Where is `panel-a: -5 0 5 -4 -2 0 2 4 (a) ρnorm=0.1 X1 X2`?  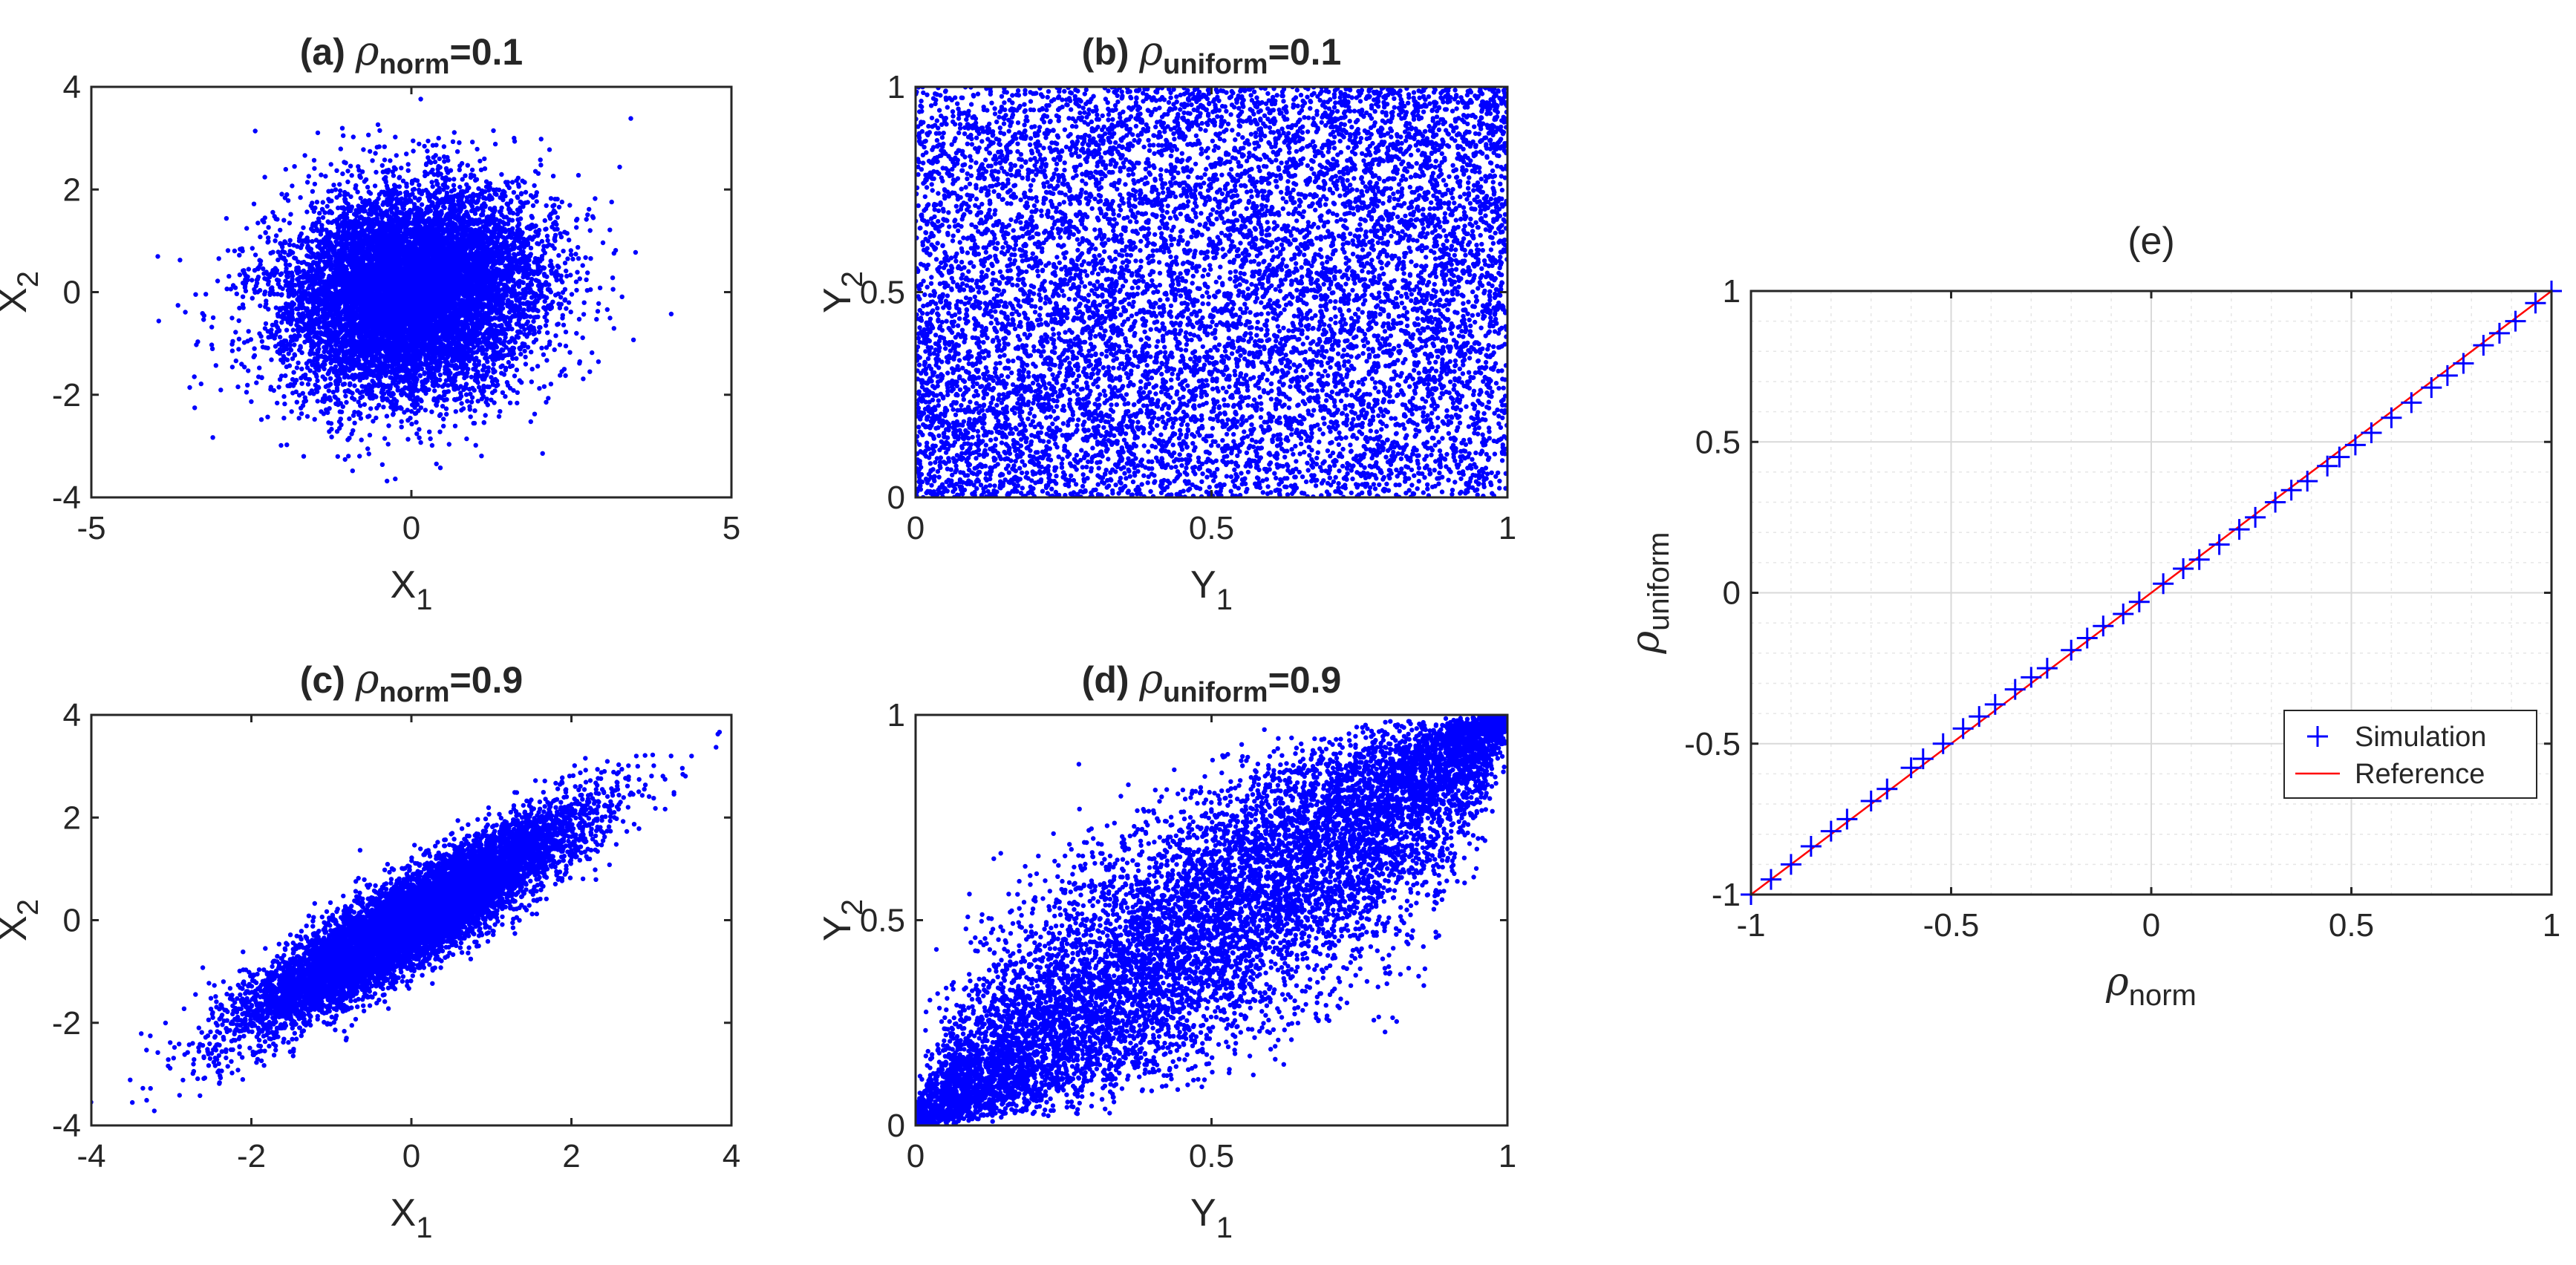 panel-a: -5 0 5 -4 -2 0 2 4 (a) ρnorm=0.1 X1 X2 is located at coordinates (370, 321).